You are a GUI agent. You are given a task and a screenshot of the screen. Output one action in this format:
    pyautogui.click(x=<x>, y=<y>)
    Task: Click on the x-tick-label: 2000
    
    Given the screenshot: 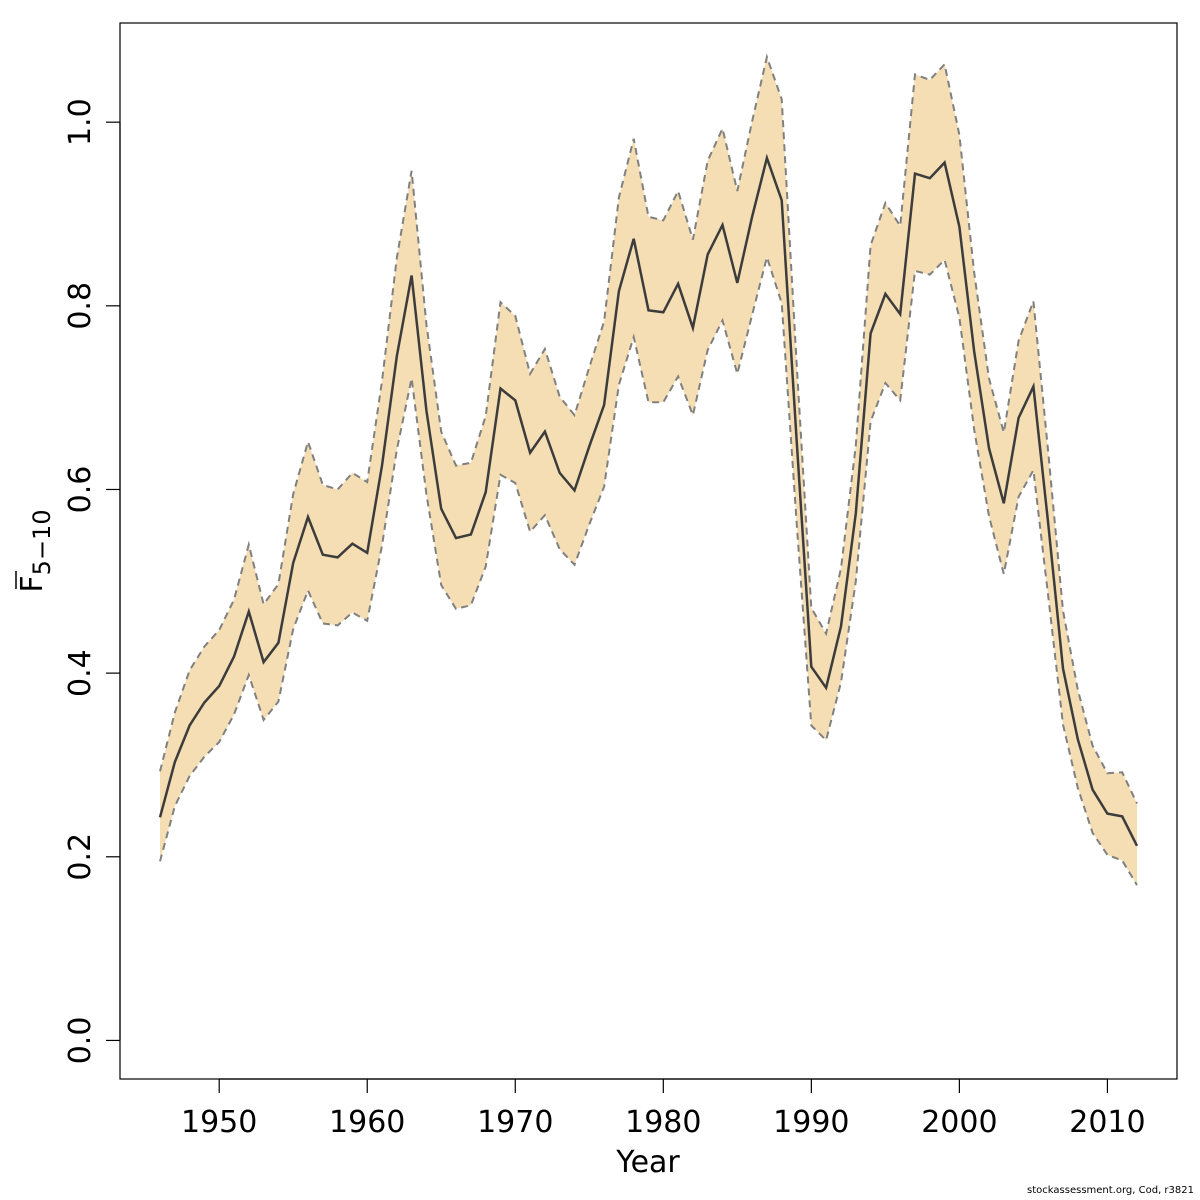 What is the action you would take?
    pyautogui.click(x=959, y=1122)
    